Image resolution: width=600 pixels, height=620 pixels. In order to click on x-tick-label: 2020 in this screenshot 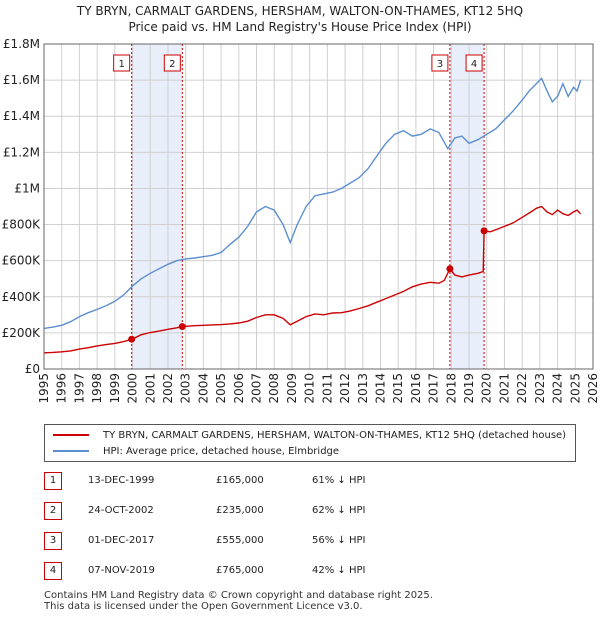, I will do `click(487, 388)`.